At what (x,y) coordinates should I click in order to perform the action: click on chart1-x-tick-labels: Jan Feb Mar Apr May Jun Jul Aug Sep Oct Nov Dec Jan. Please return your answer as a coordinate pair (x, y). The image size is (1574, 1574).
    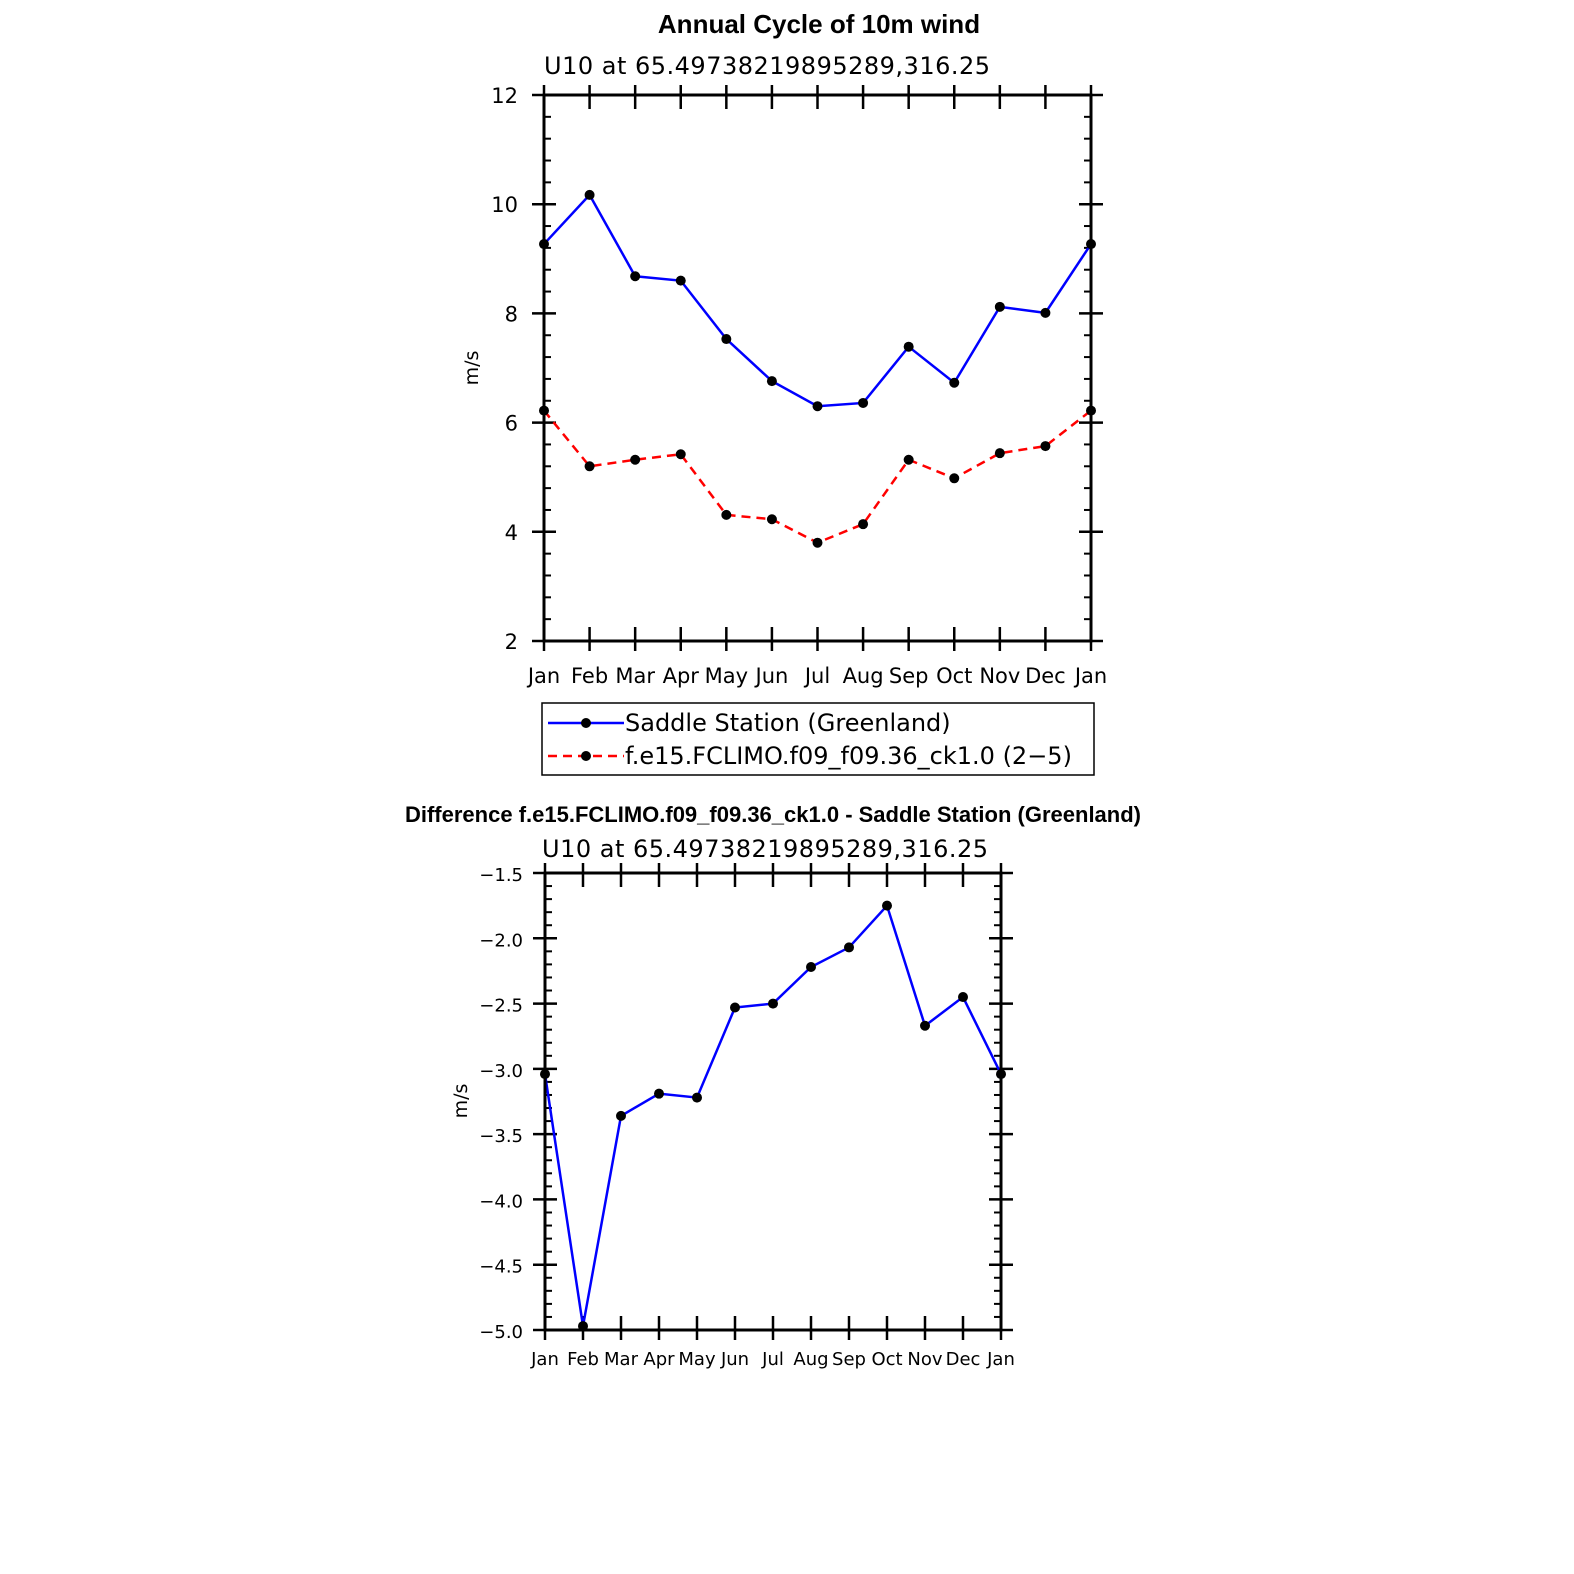
    Looking at the image, I should click on (816, 676).